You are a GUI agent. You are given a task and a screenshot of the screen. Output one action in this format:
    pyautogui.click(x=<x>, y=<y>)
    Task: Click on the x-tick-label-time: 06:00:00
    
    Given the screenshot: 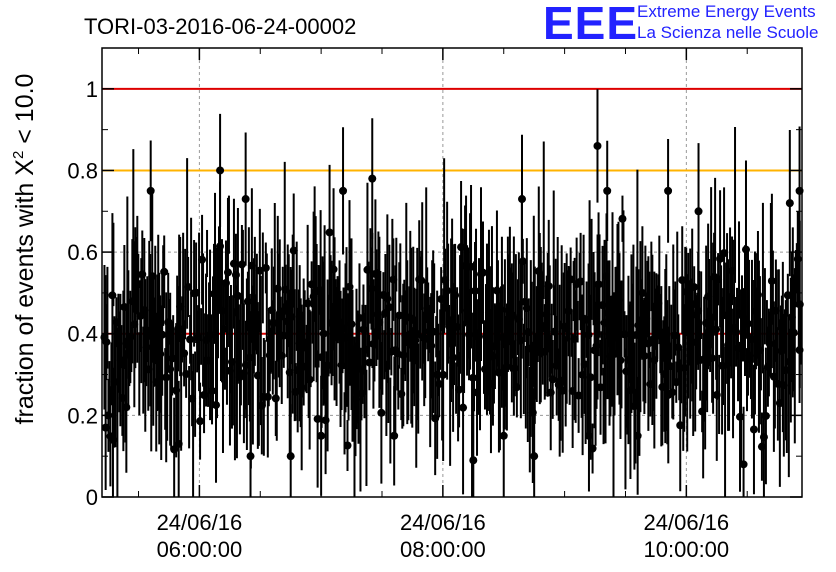 What is the action you would take?
    pyautogui.click(x=200, y=549)
    